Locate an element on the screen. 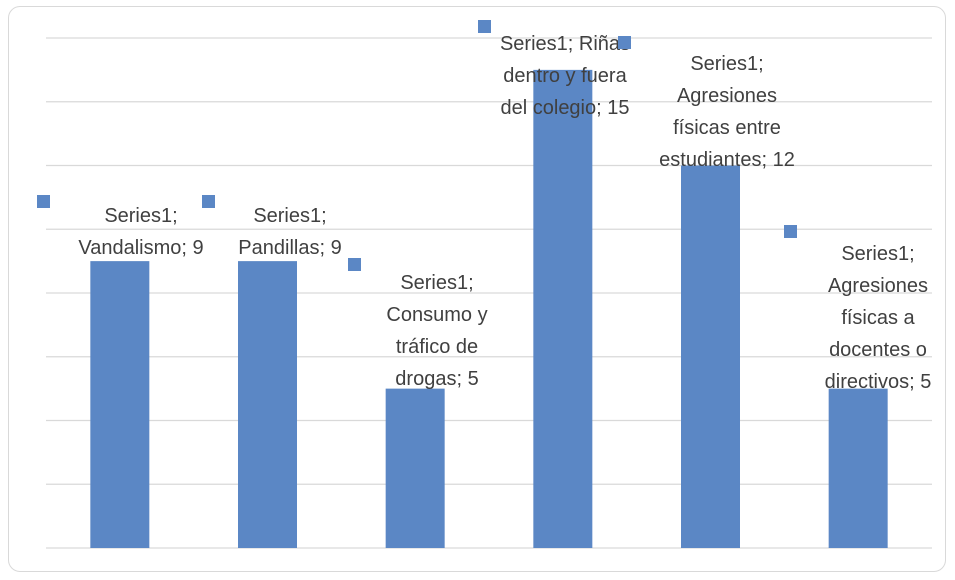 The height and width of the screenshot is (580, 955). data-label-line: Vandalismo; 9 is located at coordinates (140, 248).